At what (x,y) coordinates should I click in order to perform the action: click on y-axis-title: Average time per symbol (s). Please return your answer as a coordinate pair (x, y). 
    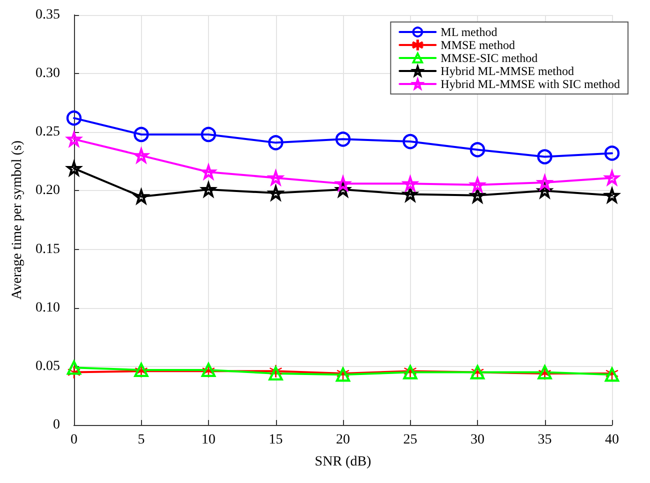
    Looking at the image, I should click on (18, 220).